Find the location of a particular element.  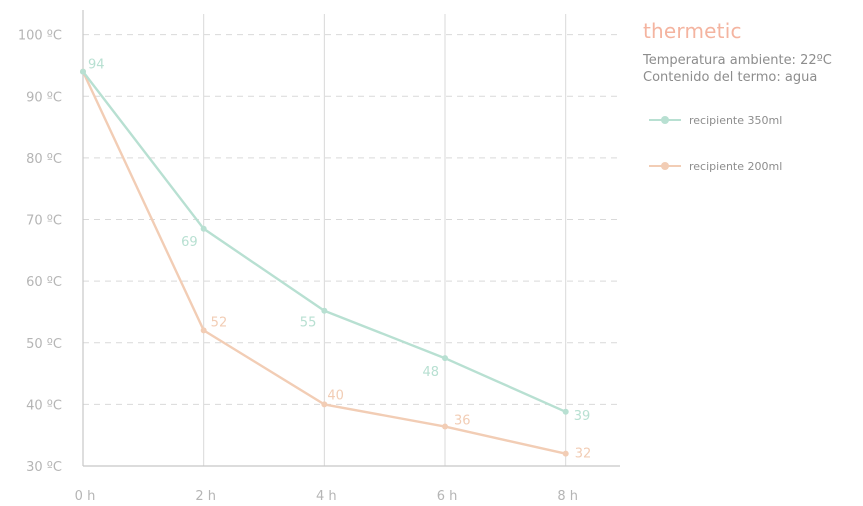

y-tick-label-100: 100 ºC is located at coordinates (40, 36).